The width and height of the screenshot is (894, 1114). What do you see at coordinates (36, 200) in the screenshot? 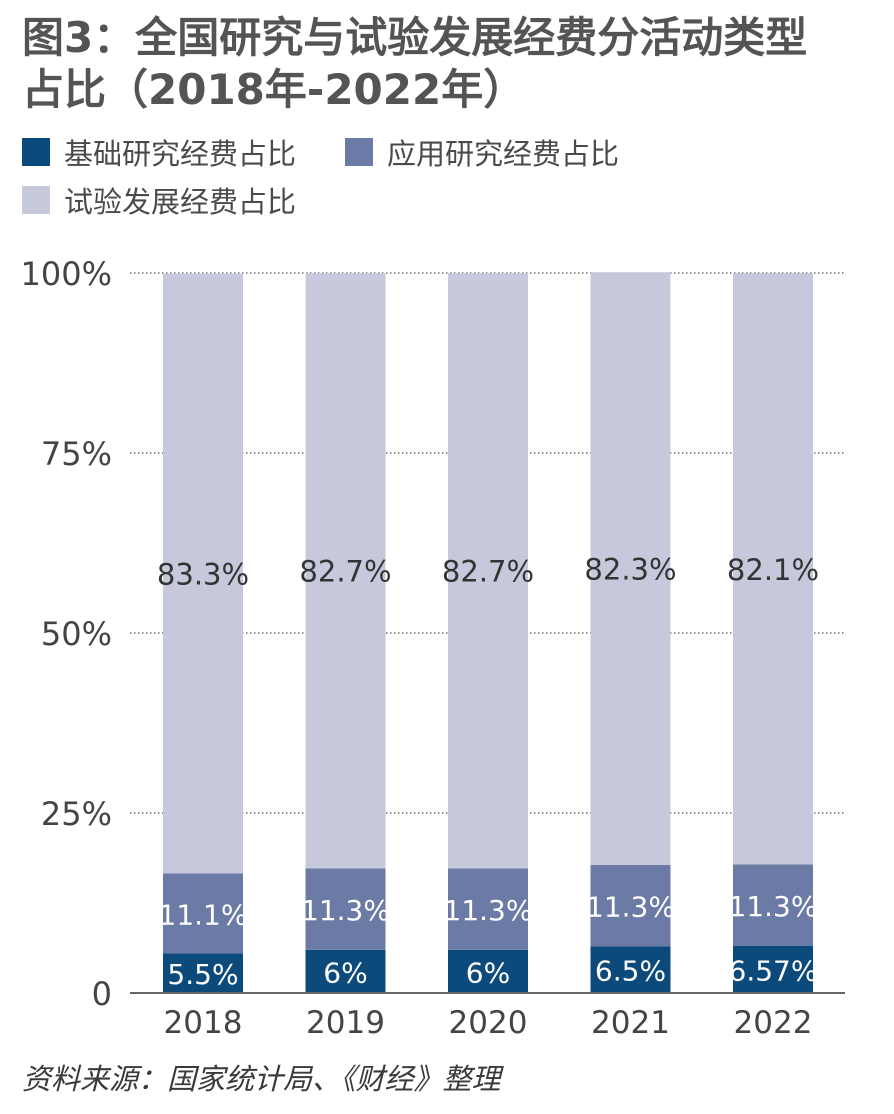
I see `legend-swatch-experimental` at bounding box center [36, 200].